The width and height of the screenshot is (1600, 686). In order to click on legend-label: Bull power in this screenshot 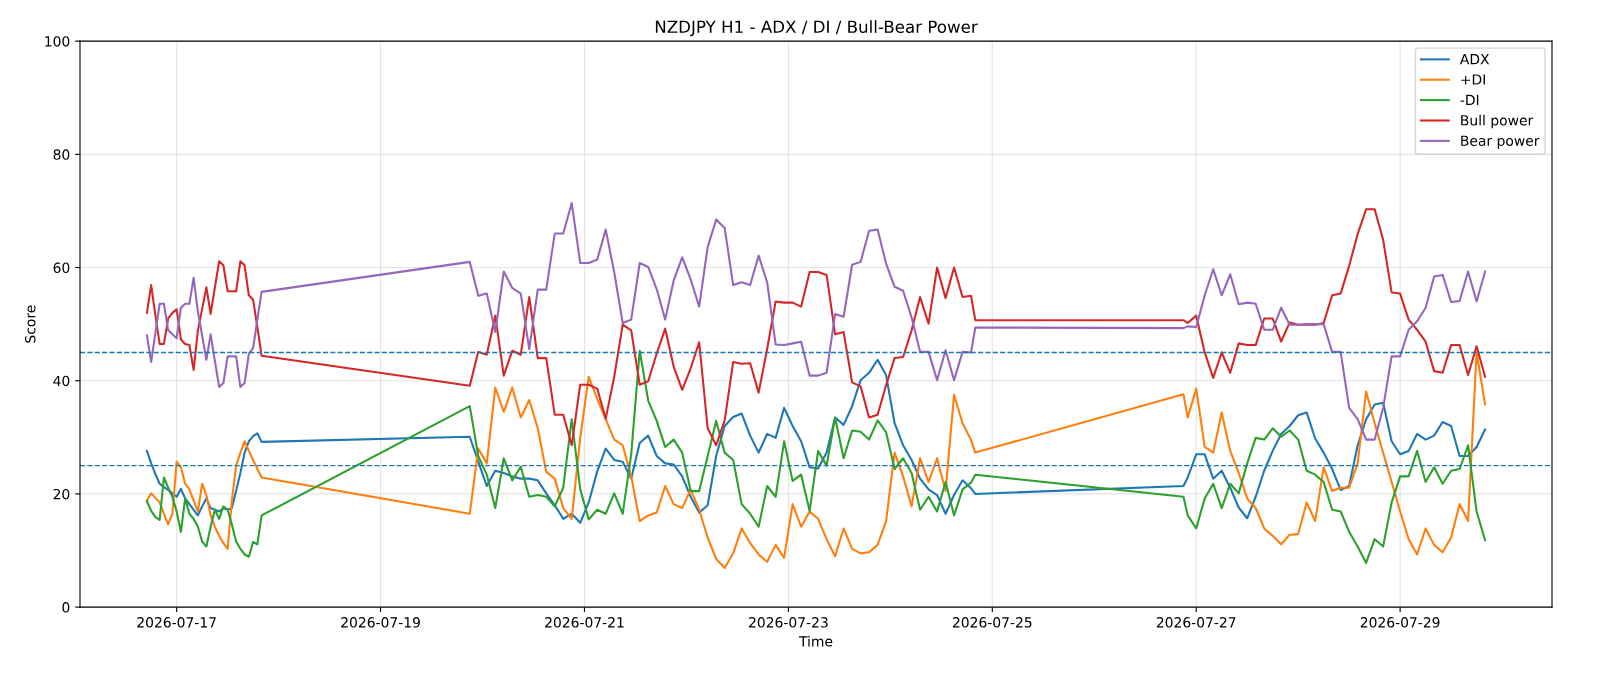, I will do `click(1497, 121)`.